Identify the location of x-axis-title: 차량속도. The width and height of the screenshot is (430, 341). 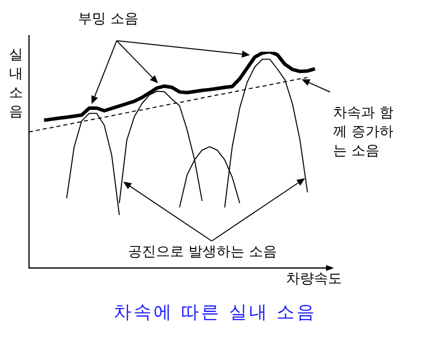
(314, 279).